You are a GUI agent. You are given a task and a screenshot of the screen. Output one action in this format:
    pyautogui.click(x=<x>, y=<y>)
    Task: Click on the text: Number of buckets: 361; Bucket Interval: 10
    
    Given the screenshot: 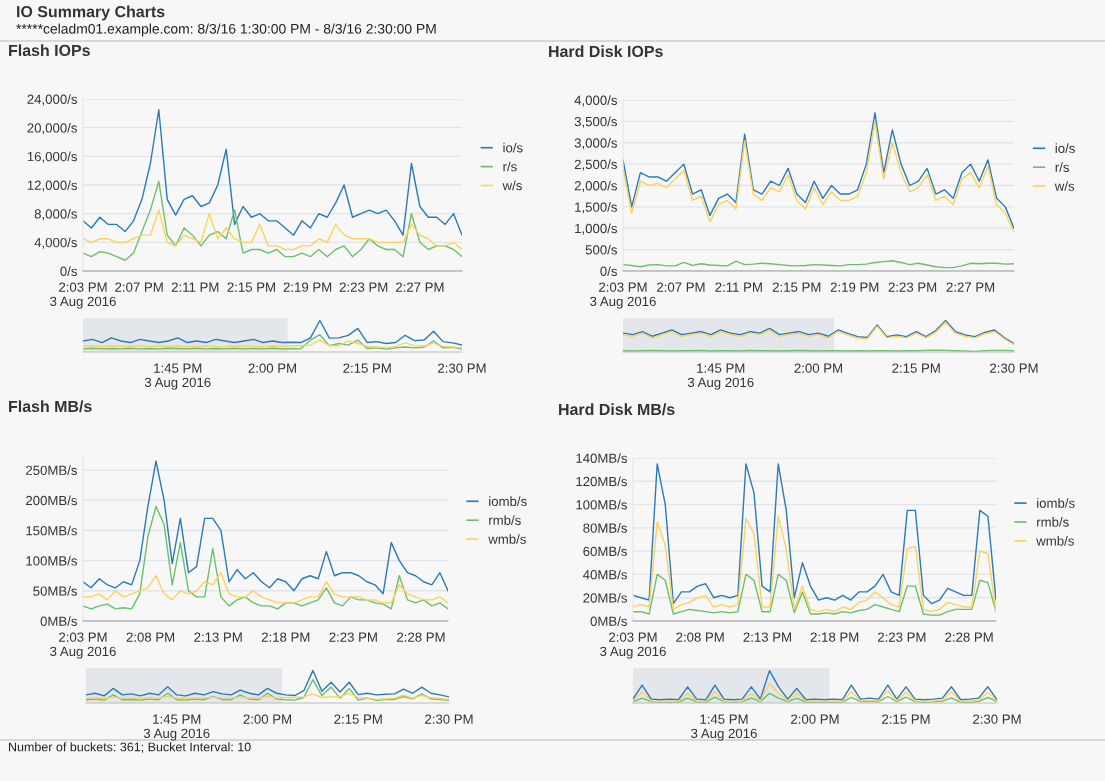 What is the action you would take?
    pyautogui.click(x=130, y=747)
    